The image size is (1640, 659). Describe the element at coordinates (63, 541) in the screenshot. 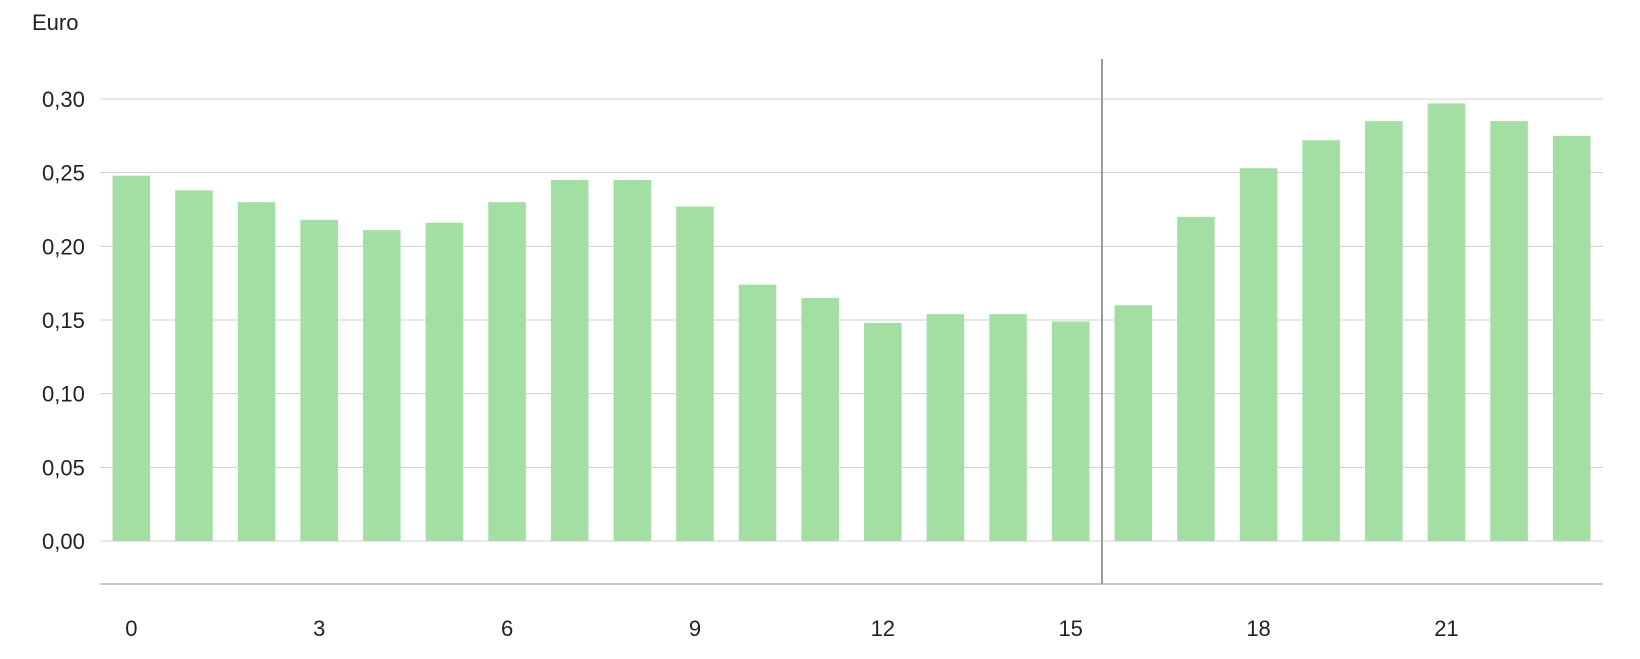

I see `y-tick-label: 0,00` at that location.